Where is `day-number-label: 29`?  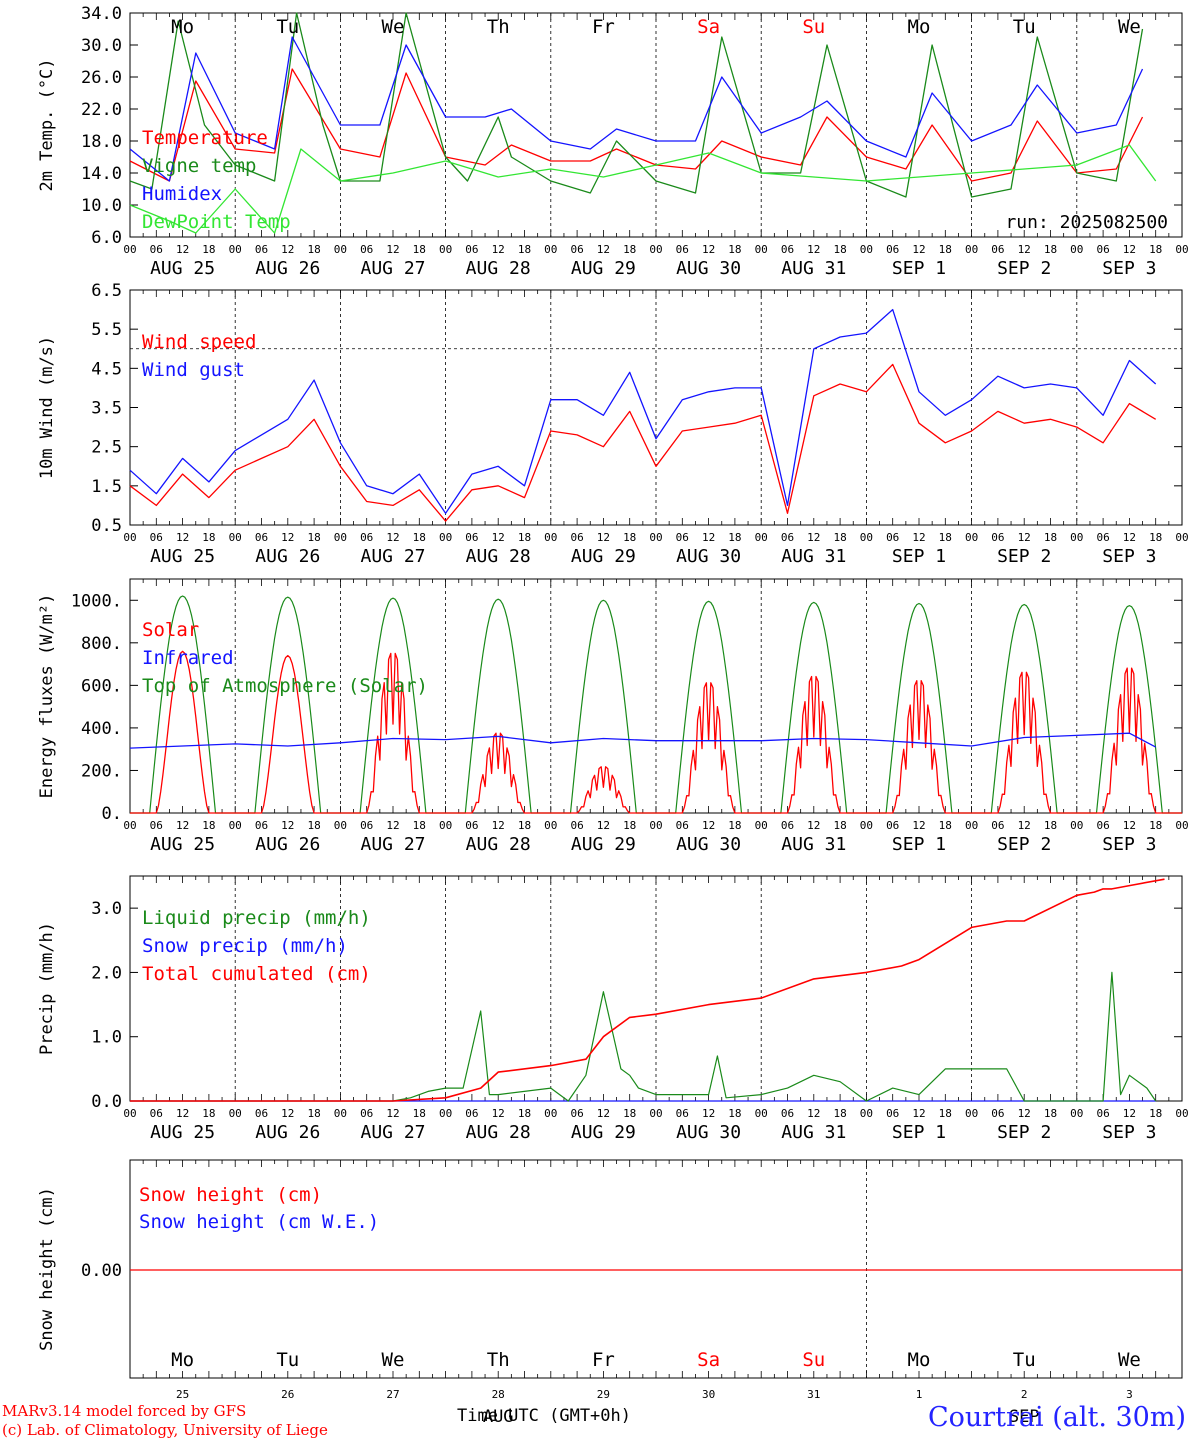
day-number-label: 29 is located at coordinates (603, 1394).